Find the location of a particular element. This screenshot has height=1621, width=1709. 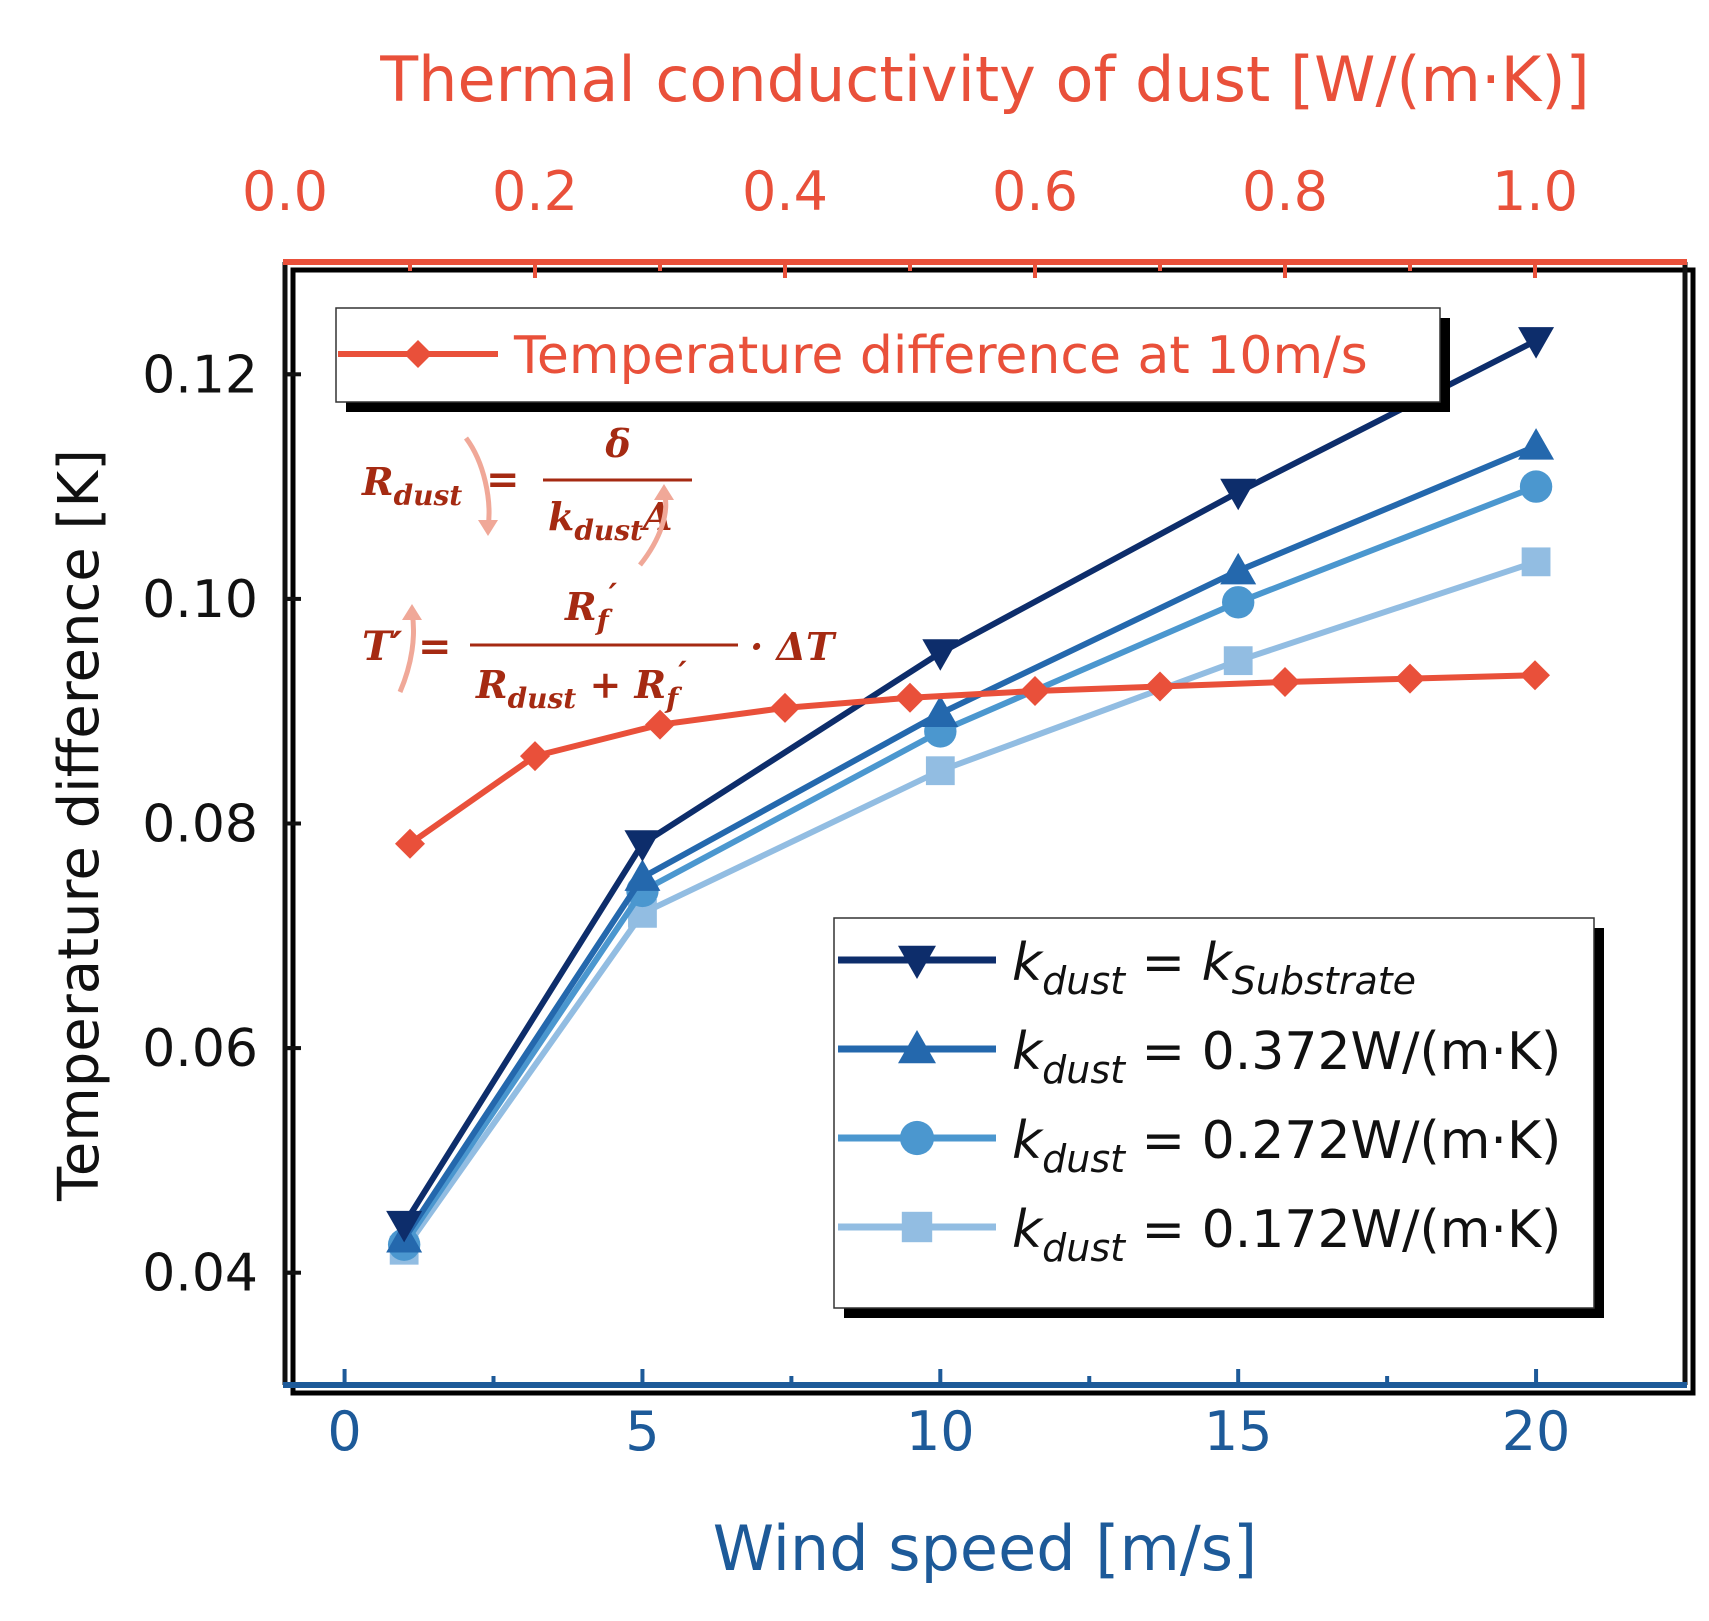

f1-lhs-sub: dust is located at coordinates (428, 495).